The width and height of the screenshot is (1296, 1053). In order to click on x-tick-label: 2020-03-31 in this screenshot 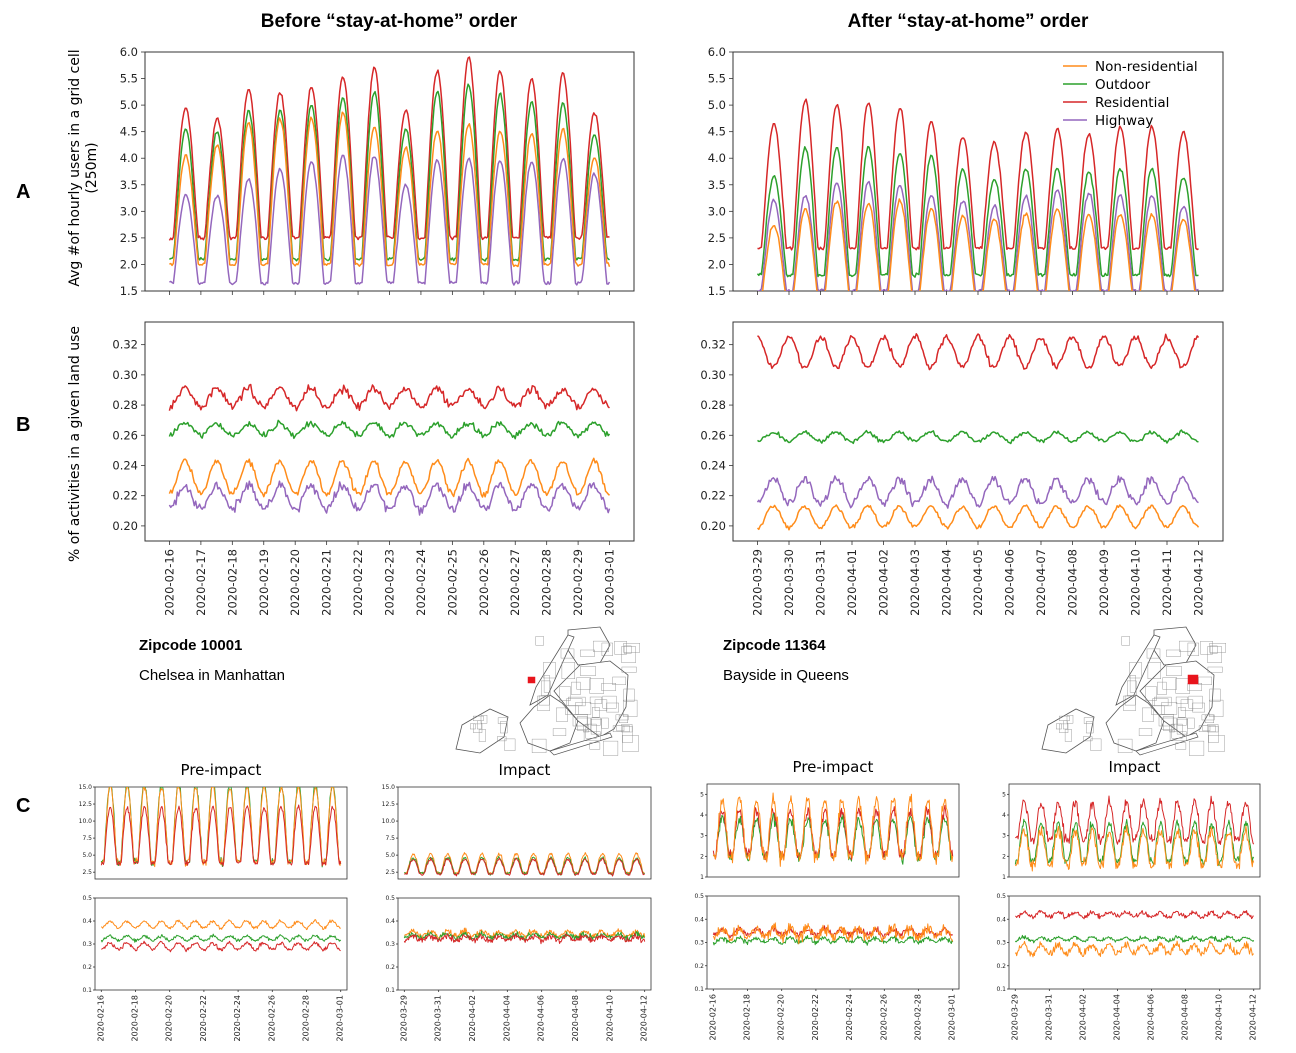, I will do `click(1048, 1017)`.